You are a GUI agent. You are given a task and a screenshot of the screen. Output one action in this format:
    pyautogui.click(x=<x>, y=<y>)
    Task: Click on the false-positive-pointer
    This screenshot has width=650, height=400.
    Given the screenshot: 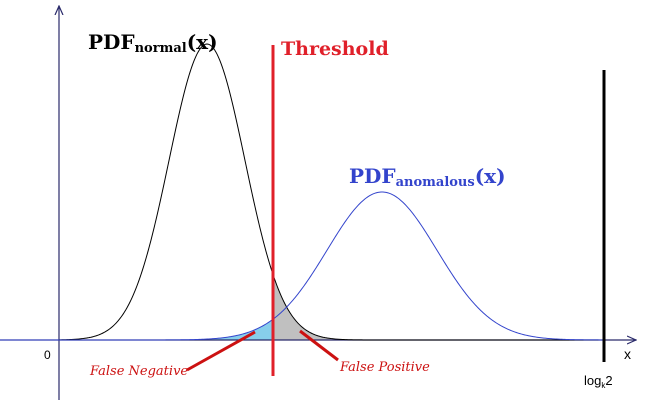 What is the action you would take?
    pyautogui.click(x=319, y=345)
    